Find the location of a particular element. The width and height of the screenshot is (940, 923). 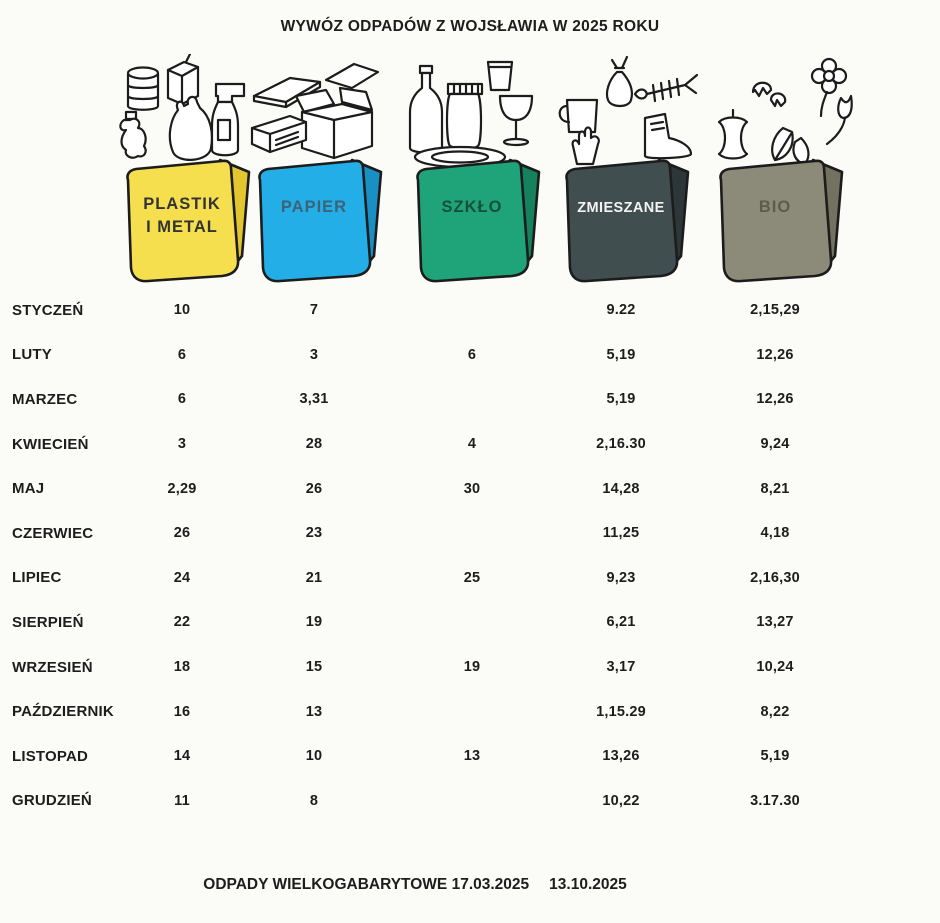

bulky-waste-date-1: 17.03.2025 is located at coordinates (490, 884).